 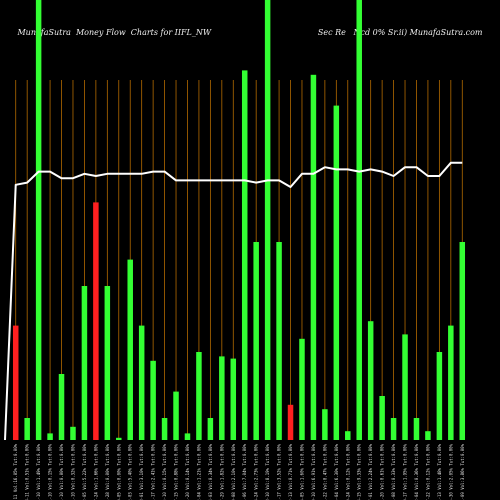 What do you see at coordinates (176, 471) in the screenshot?
I see `x-tick-label: 2014-07-15 Vol:0.88% Tut:0.00%` at bounding box center [176, 471].